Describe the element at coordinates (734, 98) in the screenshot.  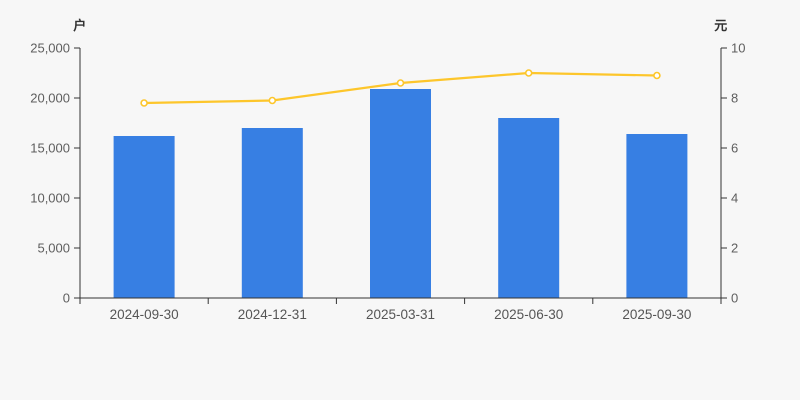
I see `right-axis-tick-label: 8` at that location.